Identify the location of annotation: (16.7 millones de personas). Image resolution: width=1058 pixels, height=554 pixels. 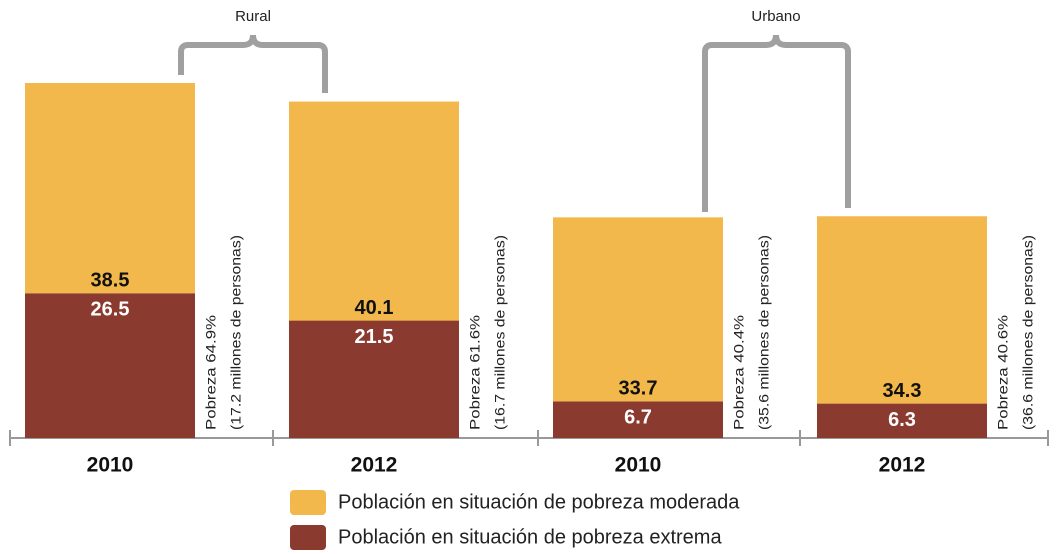
(500, 332).